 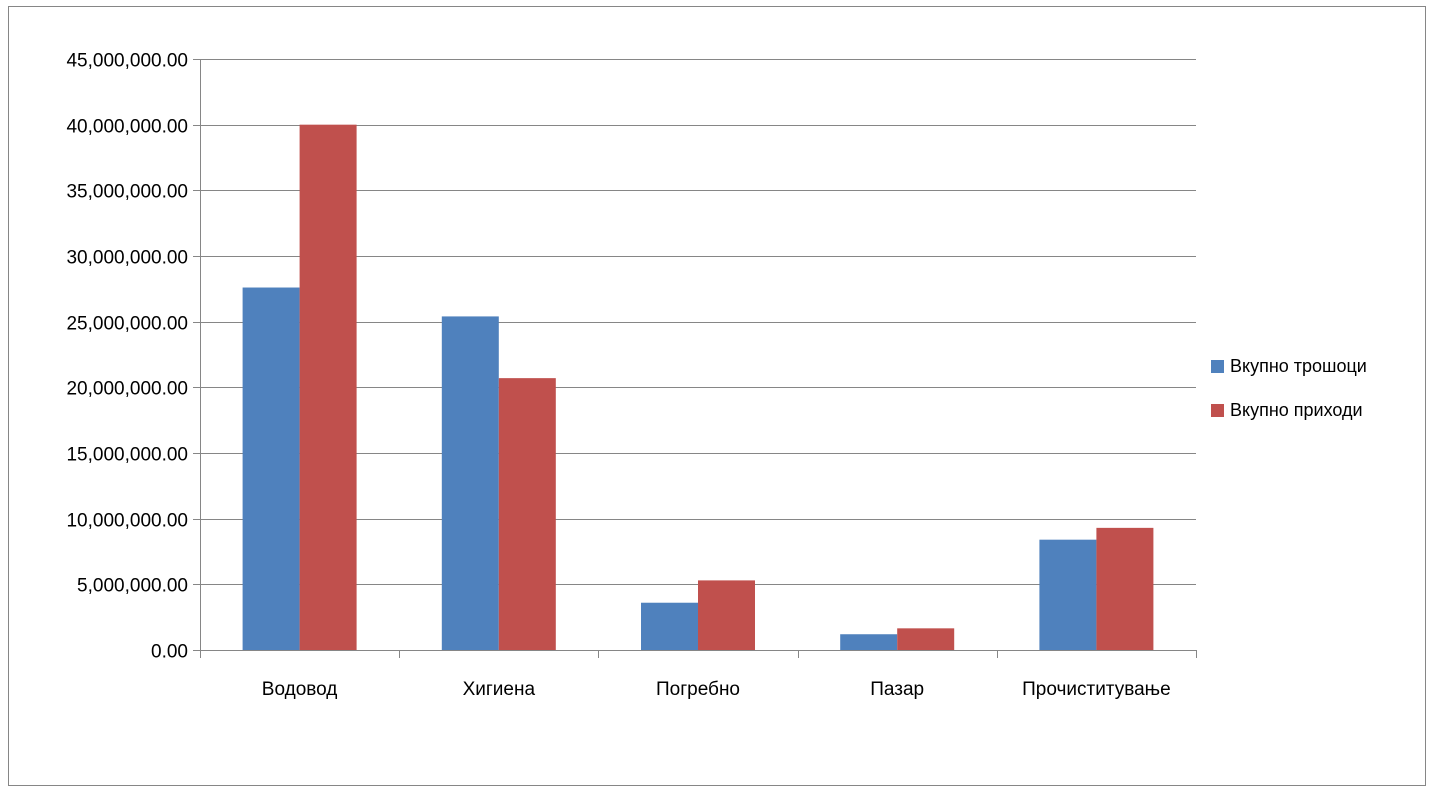 I want to click on y-tick-label: 40,000,000.00, so click(x=127, y=127).